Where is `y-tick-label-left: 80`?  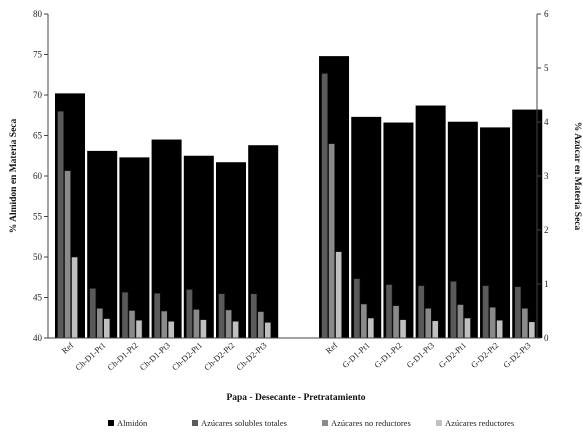
y-tick-label-left: 80 is located at coordinates (38, 14).